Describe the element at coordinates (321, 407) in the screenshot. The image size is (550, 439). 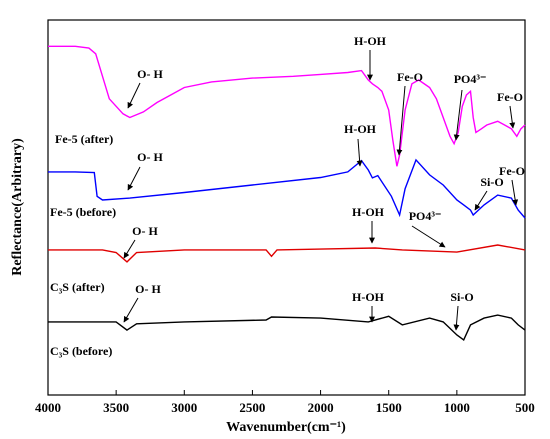
I see `x-tick-label: 2000` at that location.